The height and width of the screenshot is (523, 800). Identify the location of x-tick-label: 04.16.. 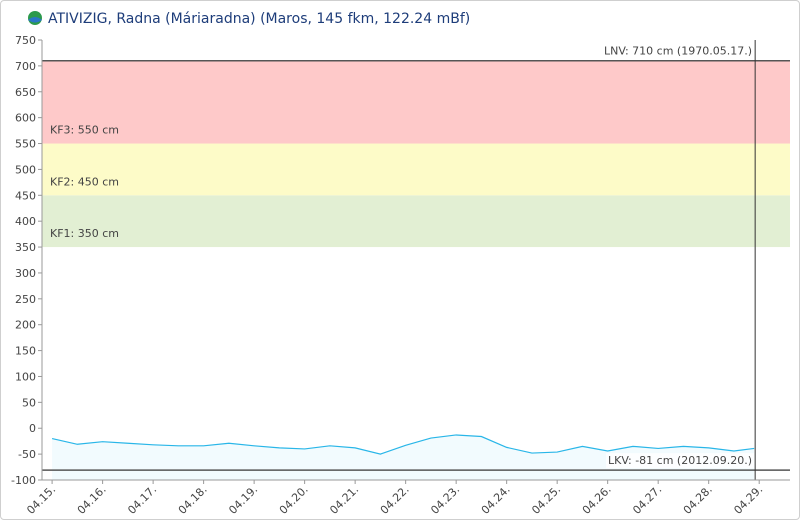
(92, 500).